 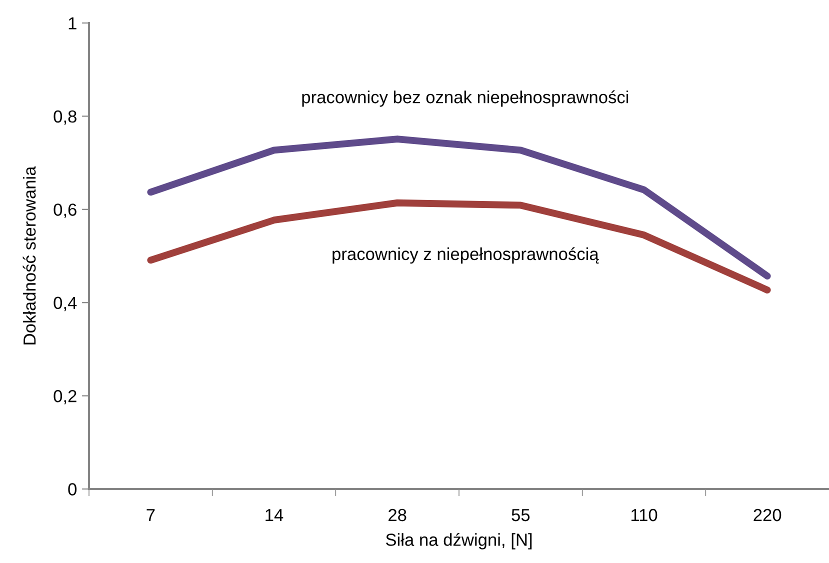 I want to click on y-tick-label: 0,8, so click(x=65, y=117).